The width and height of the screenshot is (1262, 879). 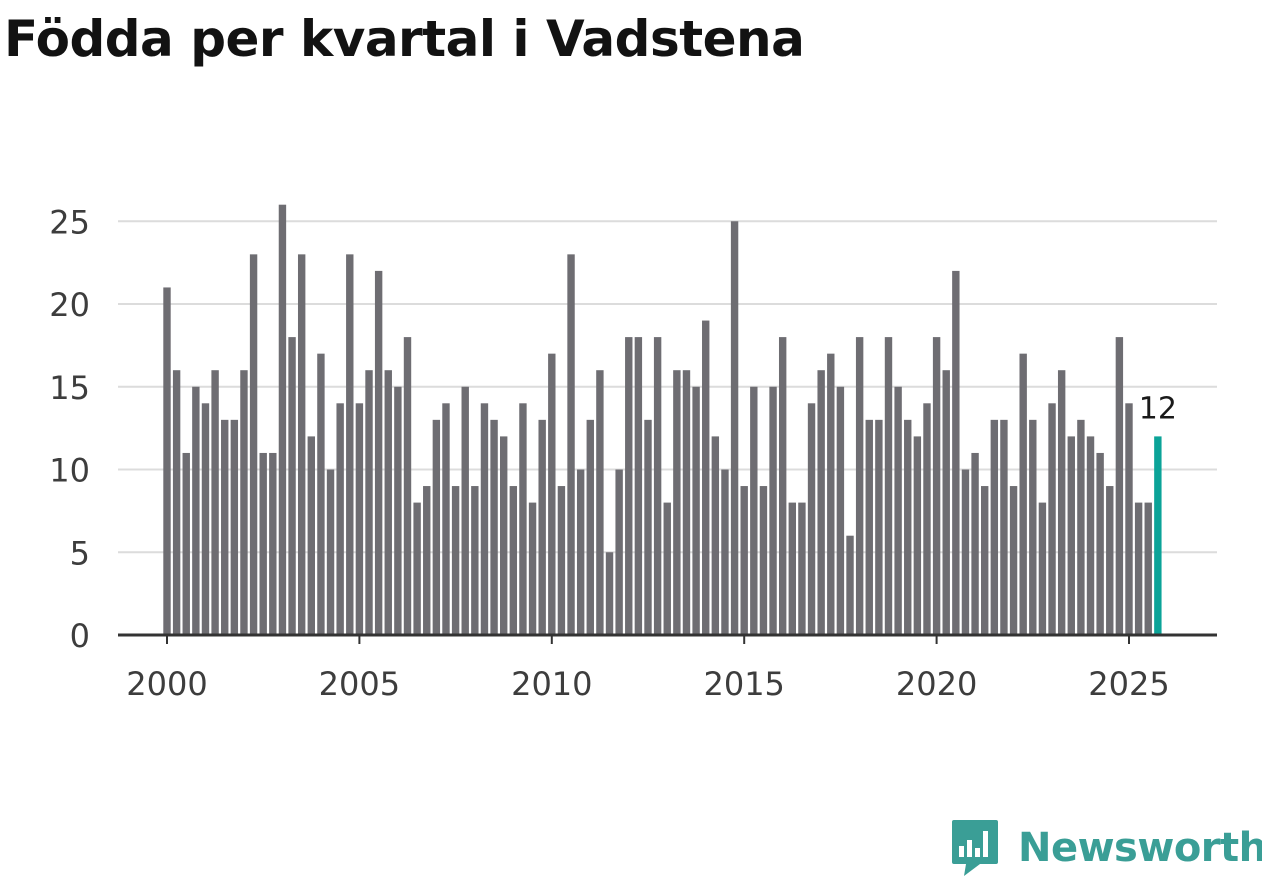 What do you see at coordinates (1128, 684) in the screenshot?
I see `x-tick-label: 2025` at bounding box center [1128, 684].